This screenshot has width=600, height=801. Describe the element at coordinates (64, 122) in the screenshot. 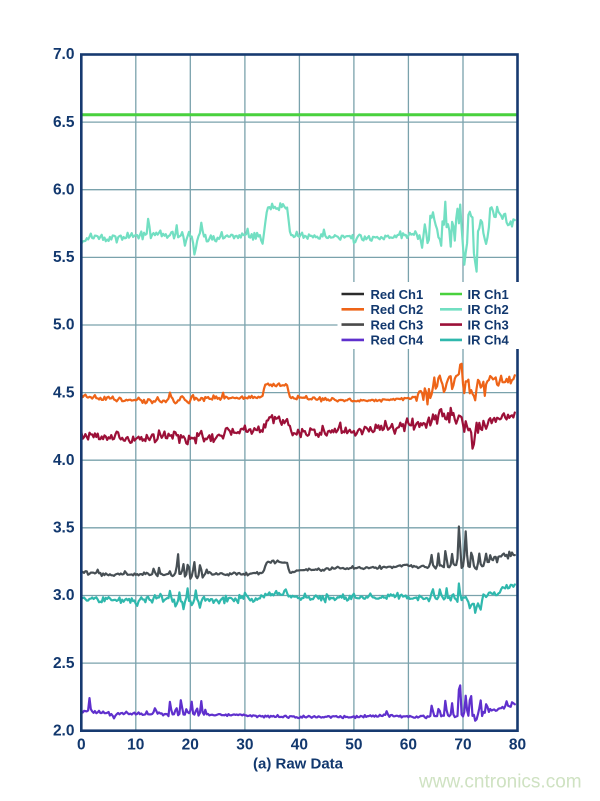

I see `svg-text: 6.5` at that location.